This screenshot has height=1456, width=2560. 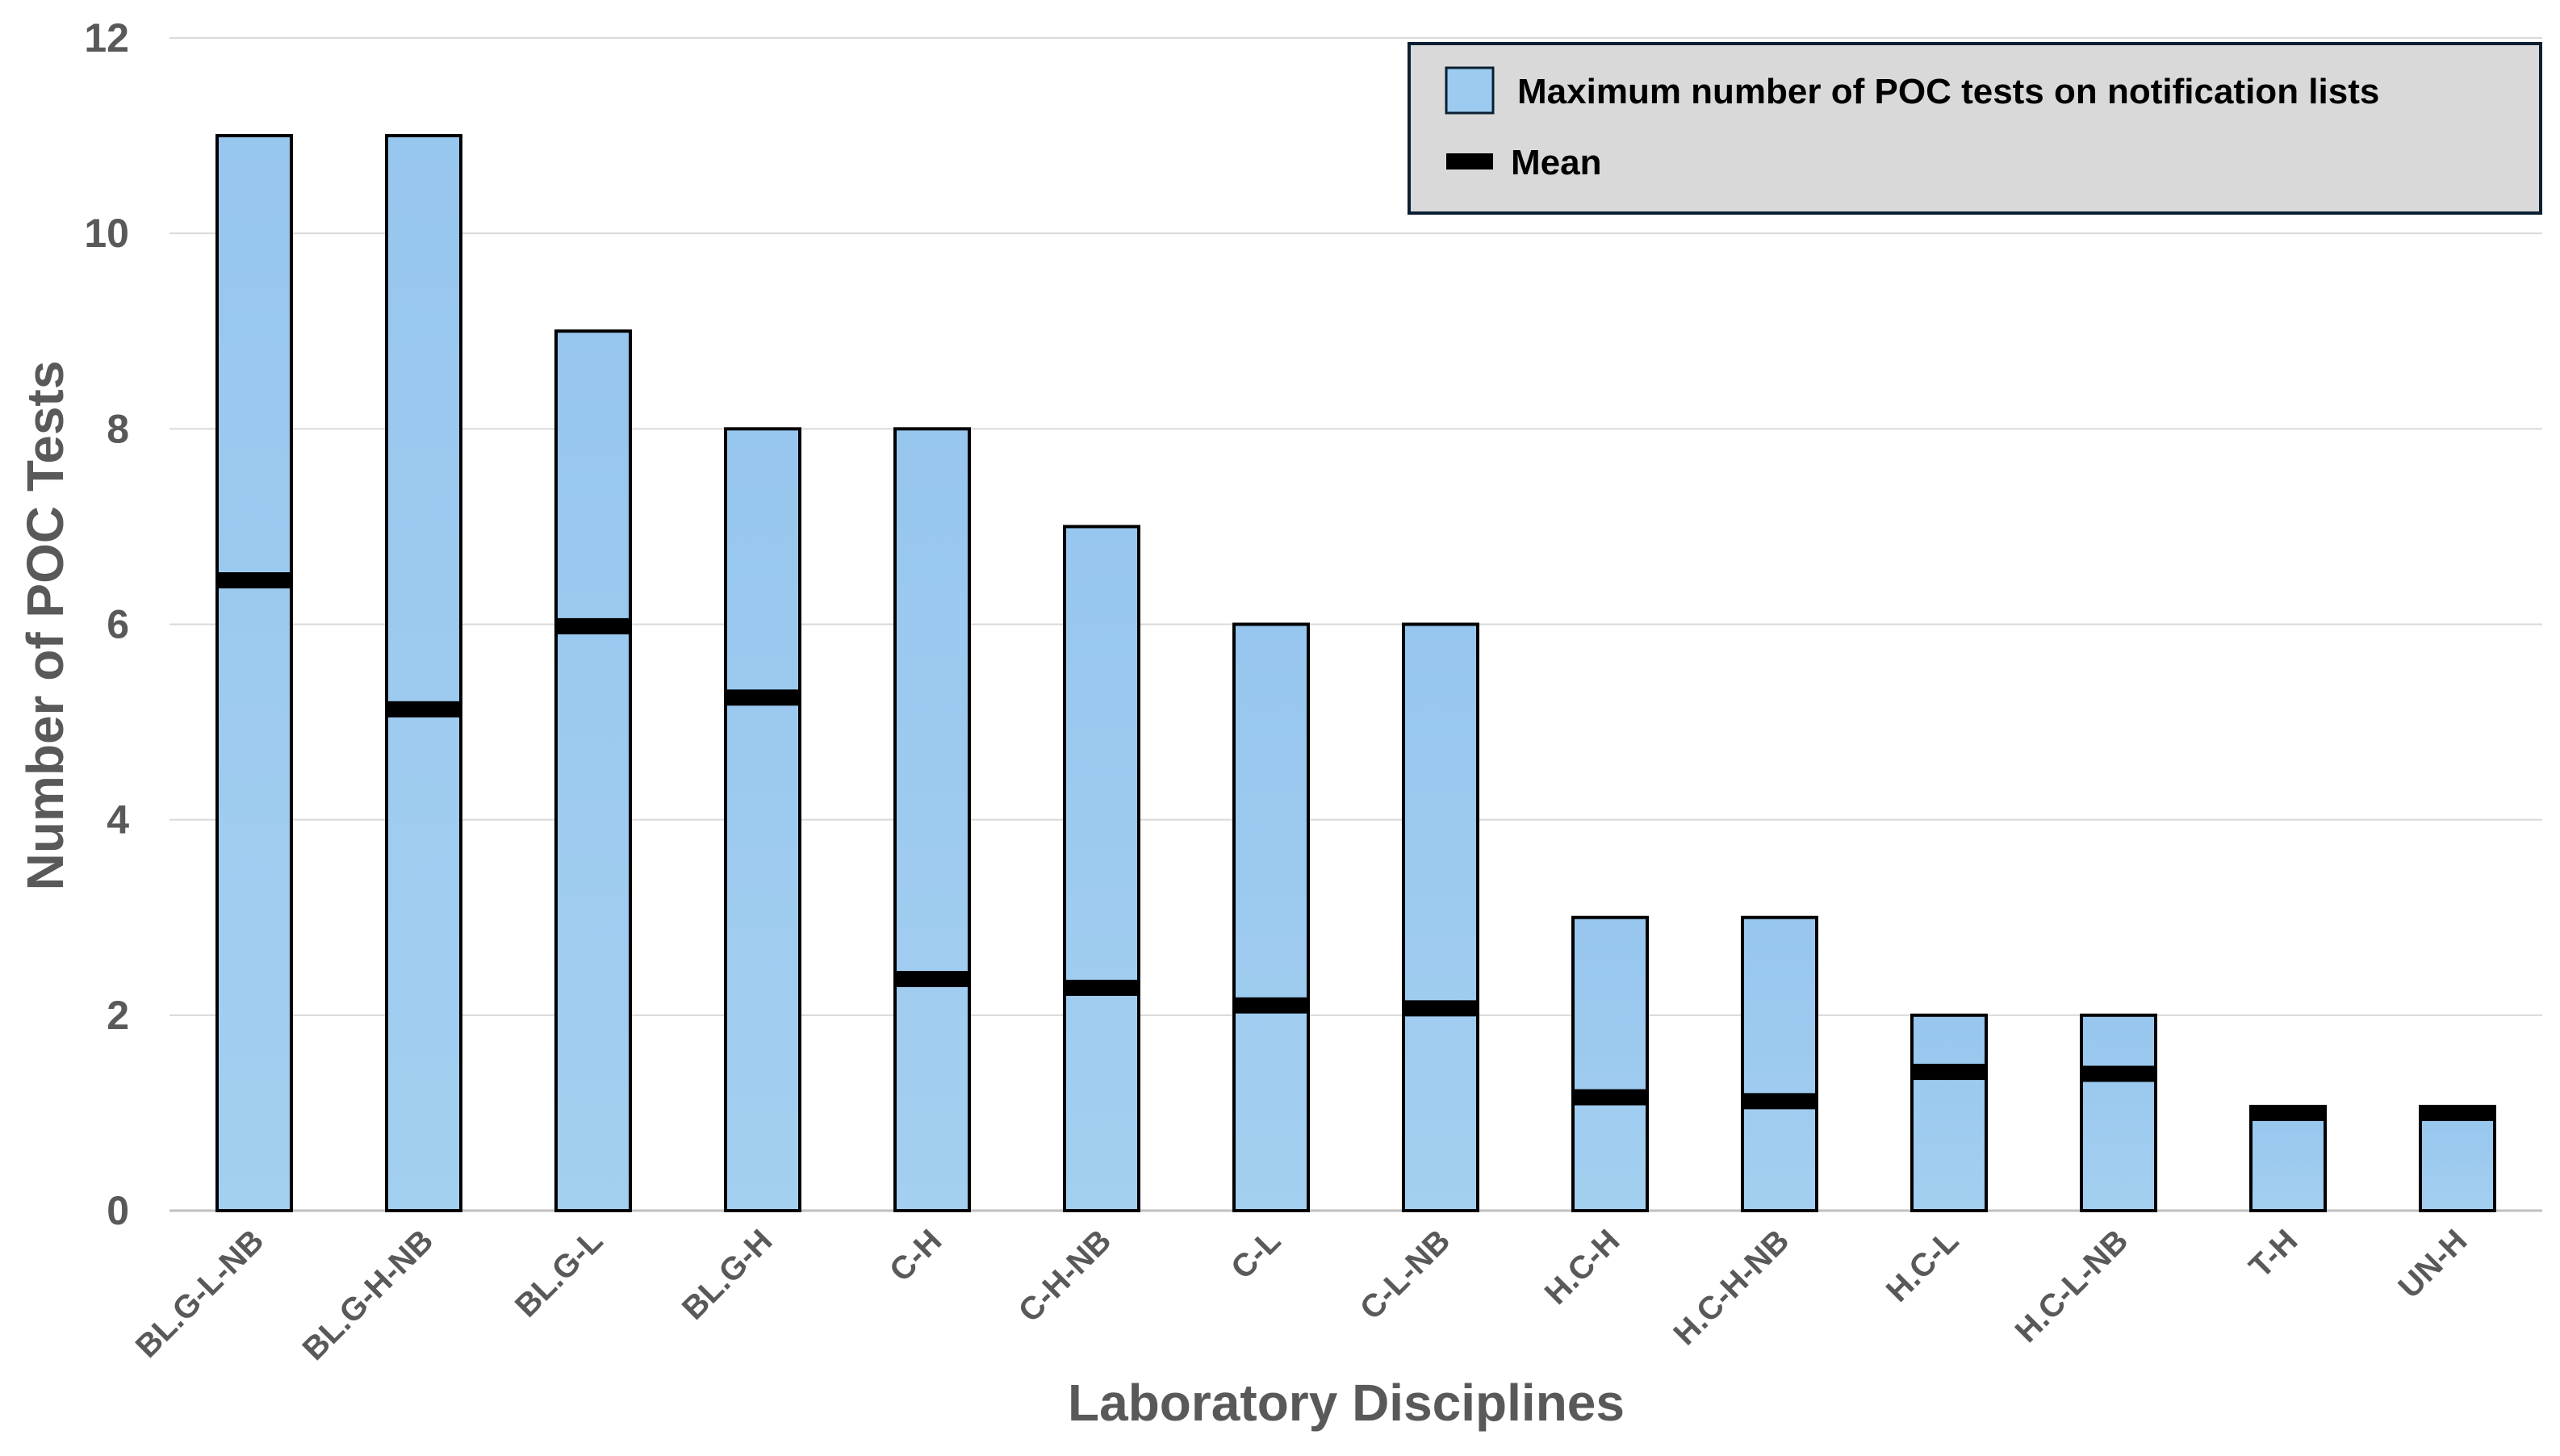 What do you see at coordinates (118, 1210) in the screenshot?
I see `y-tick-label: 0` at bounding box center [118, 1210].